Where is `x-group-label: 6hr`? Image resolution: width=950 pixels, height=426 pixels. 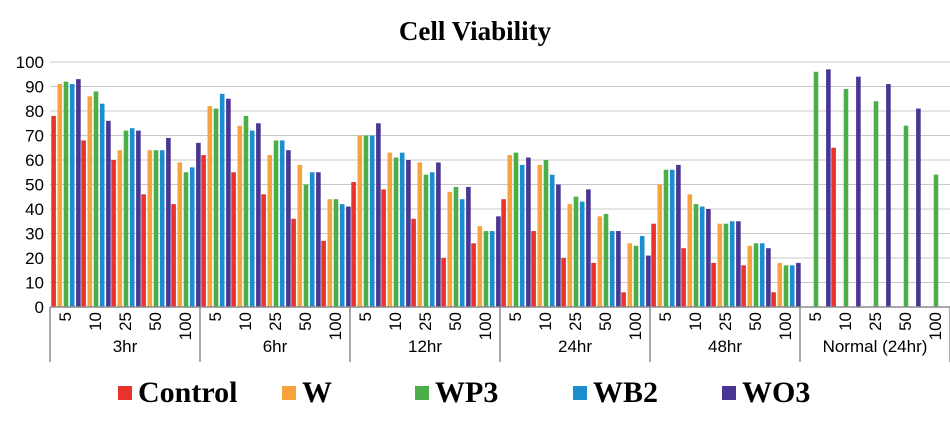
x-group-label: 6hr is located at coordinates (275, 346).